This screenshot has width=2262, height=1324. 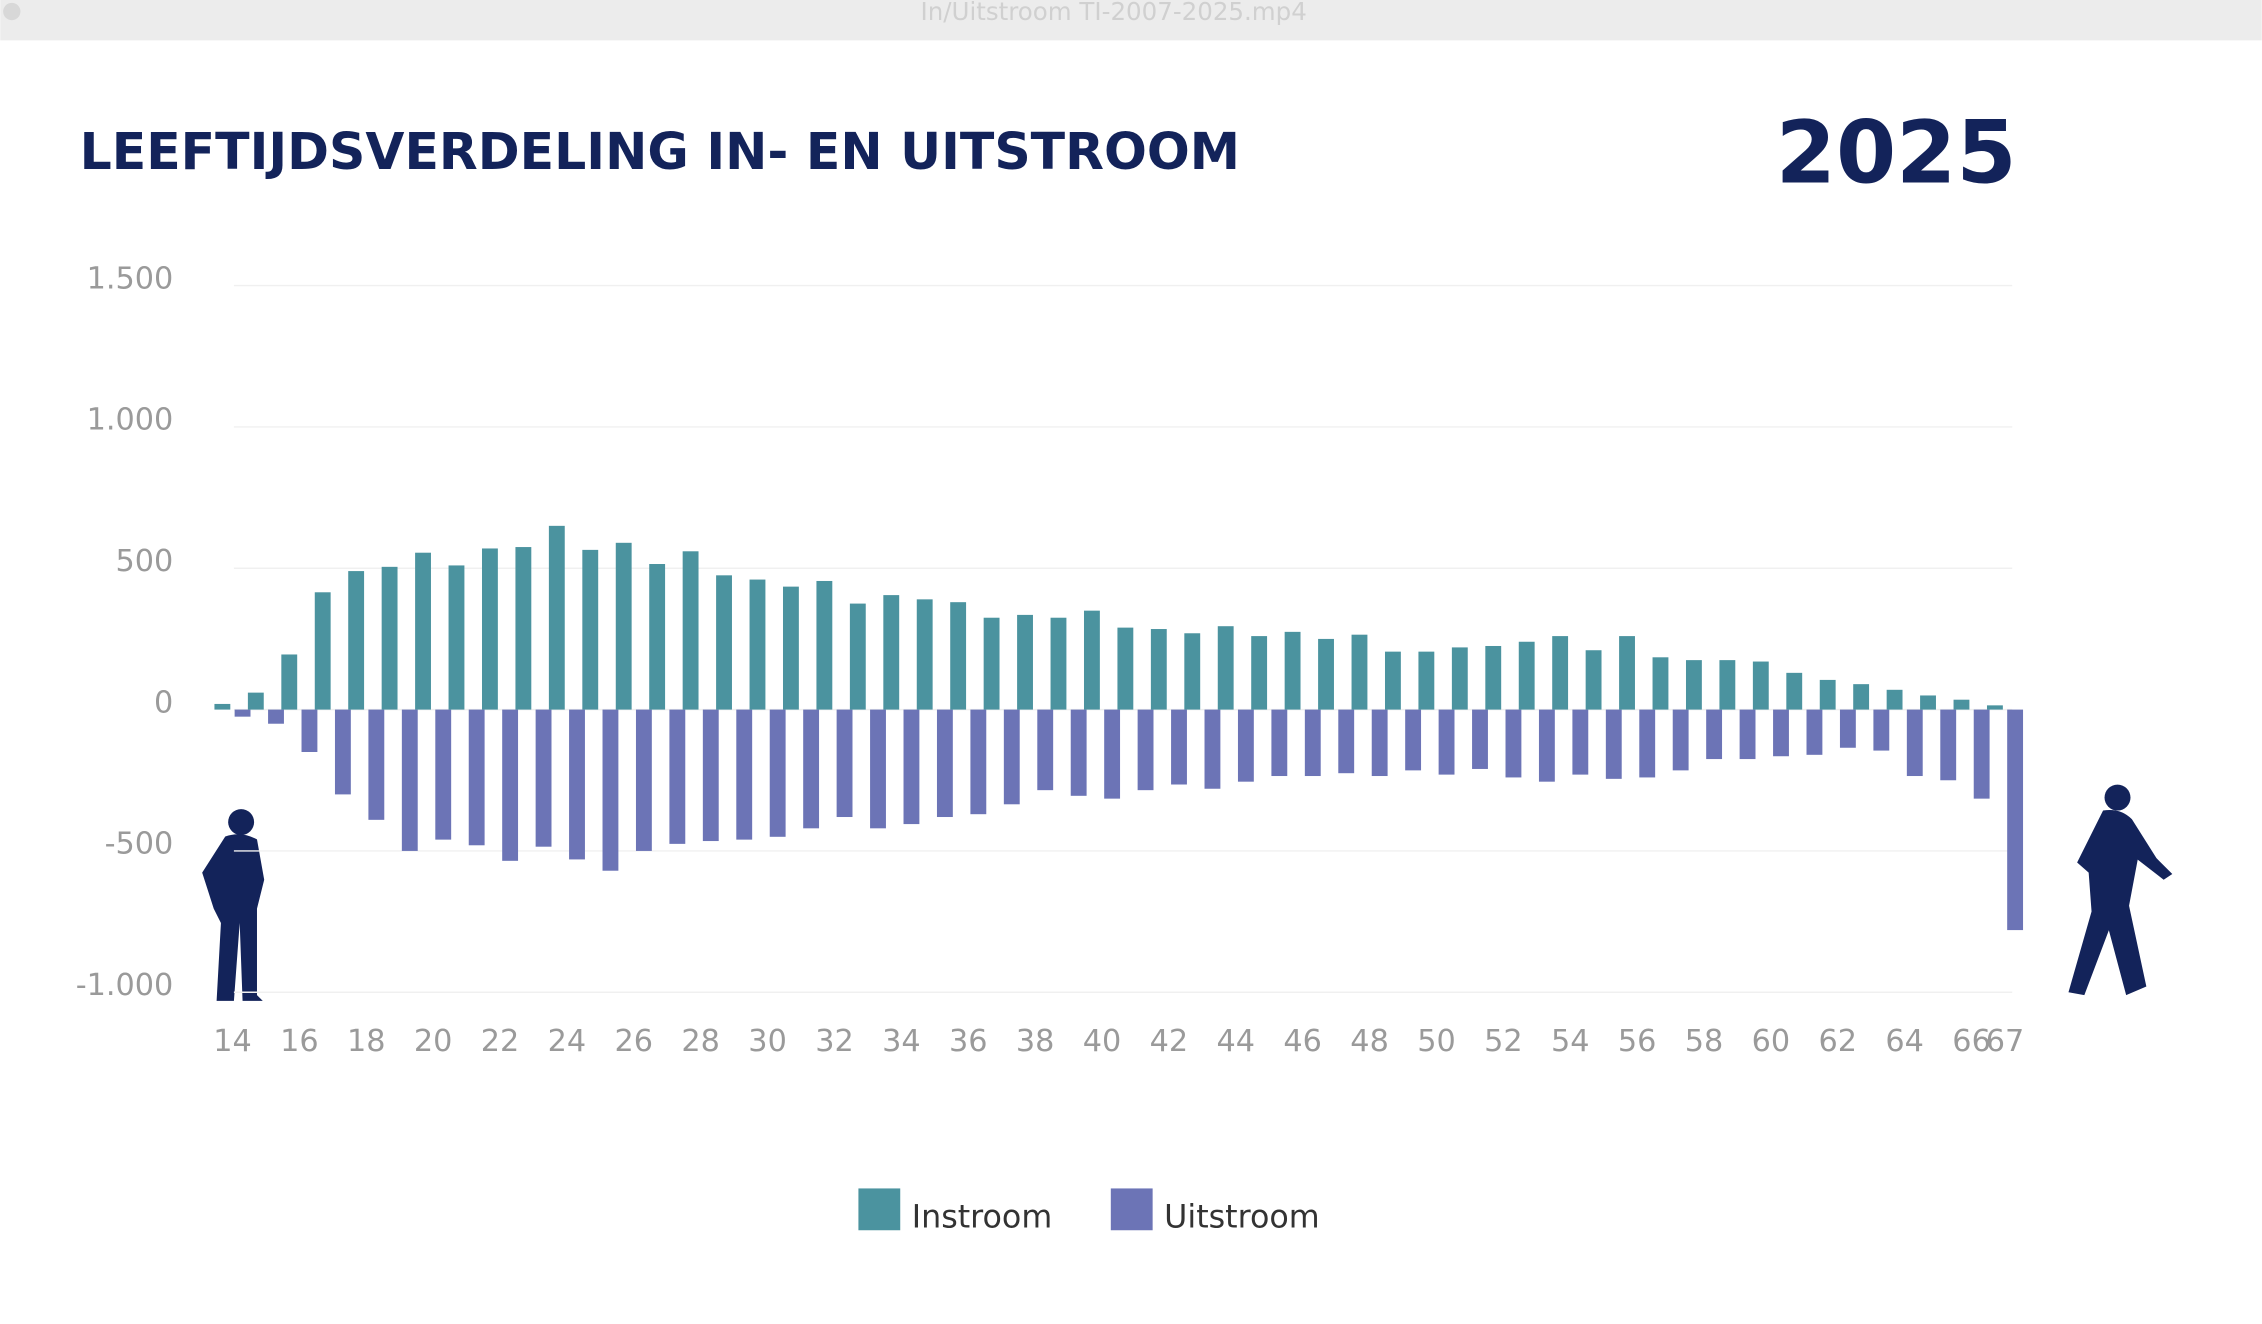 What do you see at coordinates (233, 905) in the screenshot?
I see `person-standing` at bounding box center [233, 905].